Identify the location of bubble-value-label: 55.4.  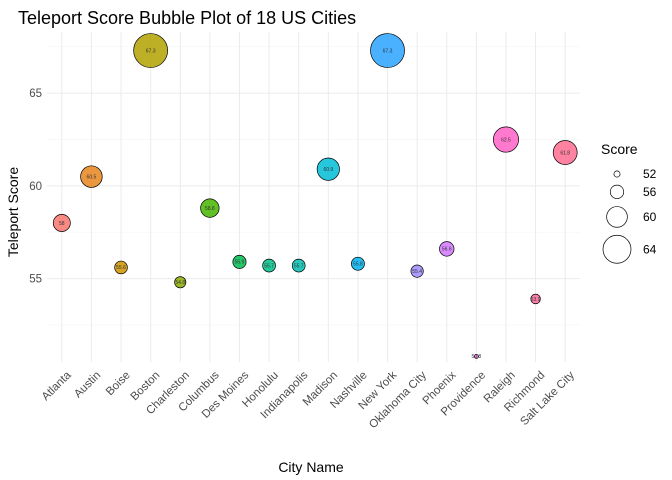
(417, 272).